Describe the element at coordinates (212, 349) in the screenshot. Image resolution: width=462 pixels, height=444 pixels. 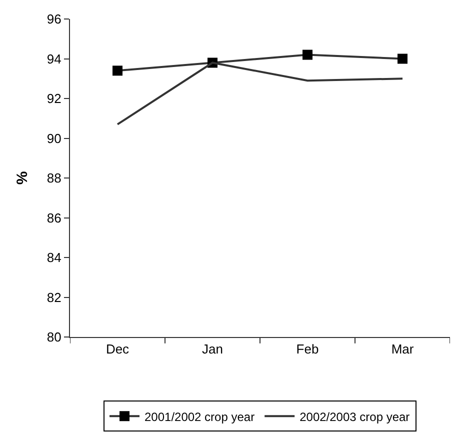
I see `x-tick-label: Jan` at that location.